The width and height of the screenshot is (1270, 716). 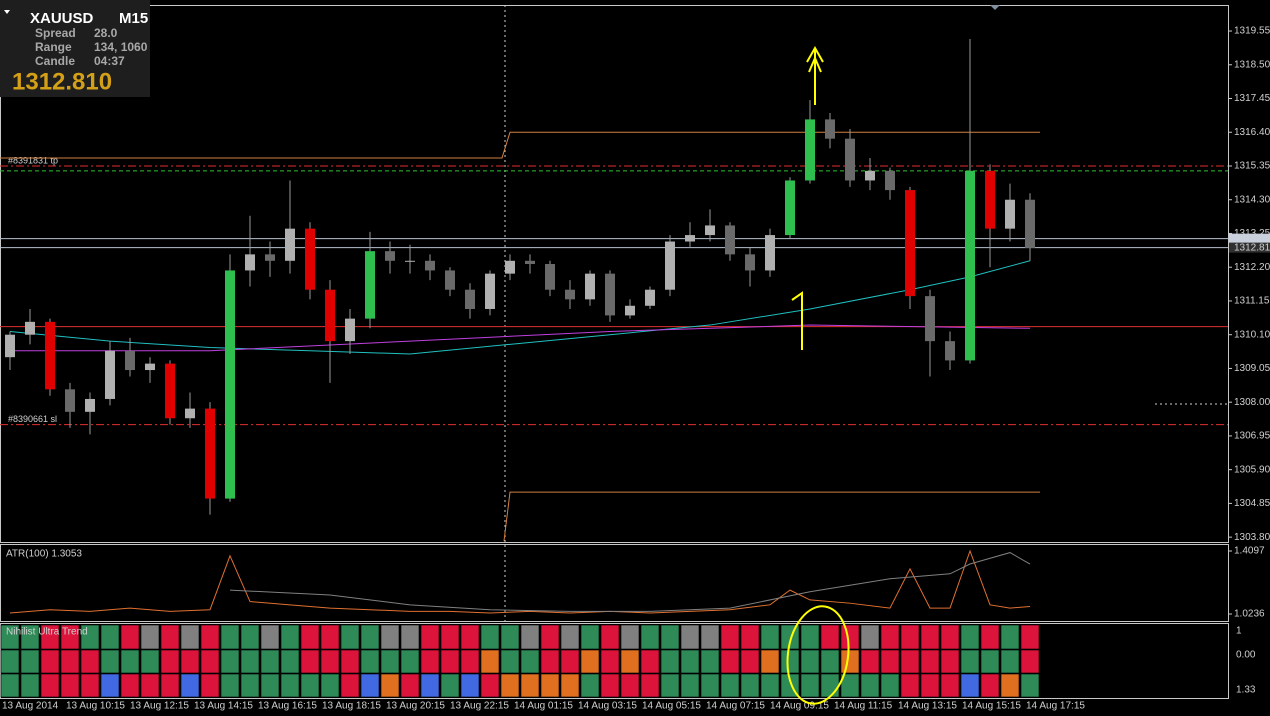 I want to click on info-label: Spread, so click(x=55, y=33).